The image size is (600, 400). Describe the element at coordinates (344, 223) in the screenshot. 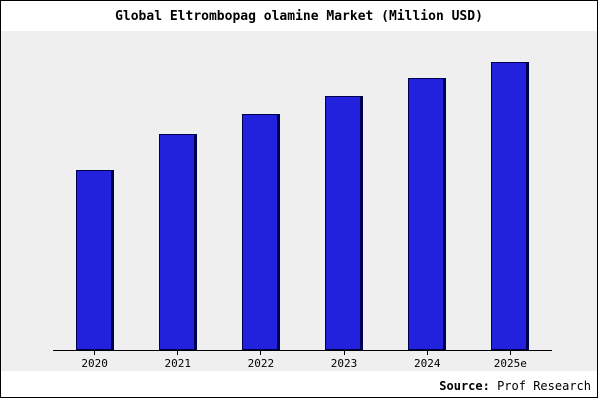

I see `bar-2023` at that location.